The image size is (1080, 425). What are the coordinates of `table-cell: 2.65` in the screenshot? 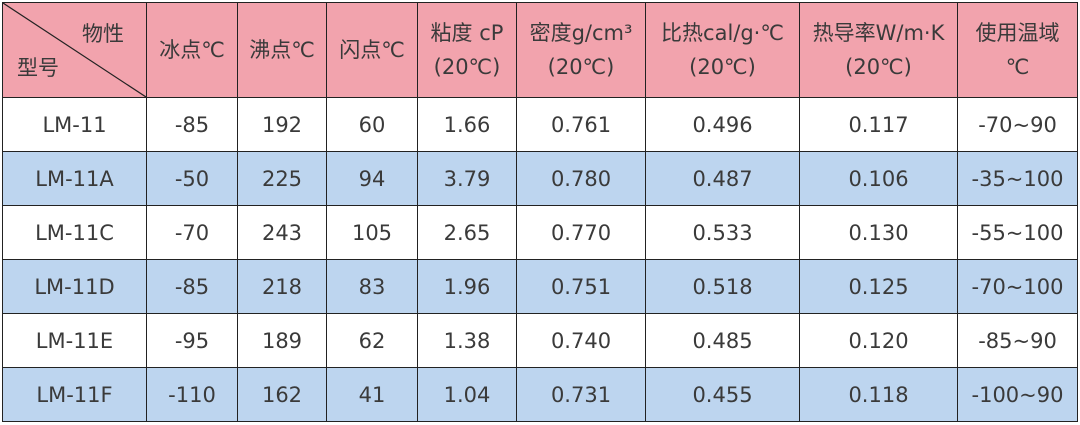 It's located at (467, 233).